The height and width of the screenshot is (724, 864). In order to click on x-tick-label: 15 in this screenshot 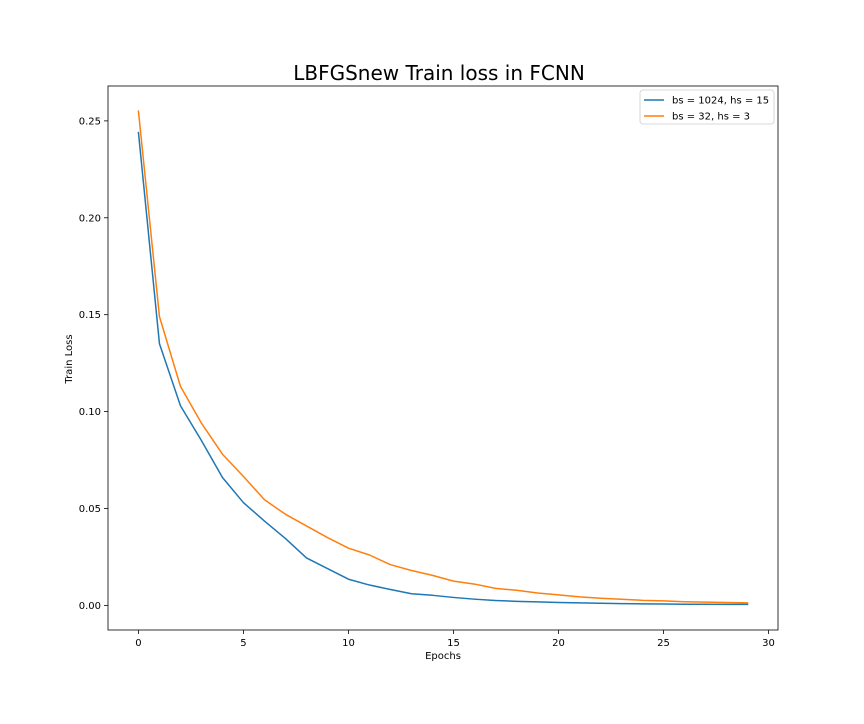, I will do `click(453, 643)`.